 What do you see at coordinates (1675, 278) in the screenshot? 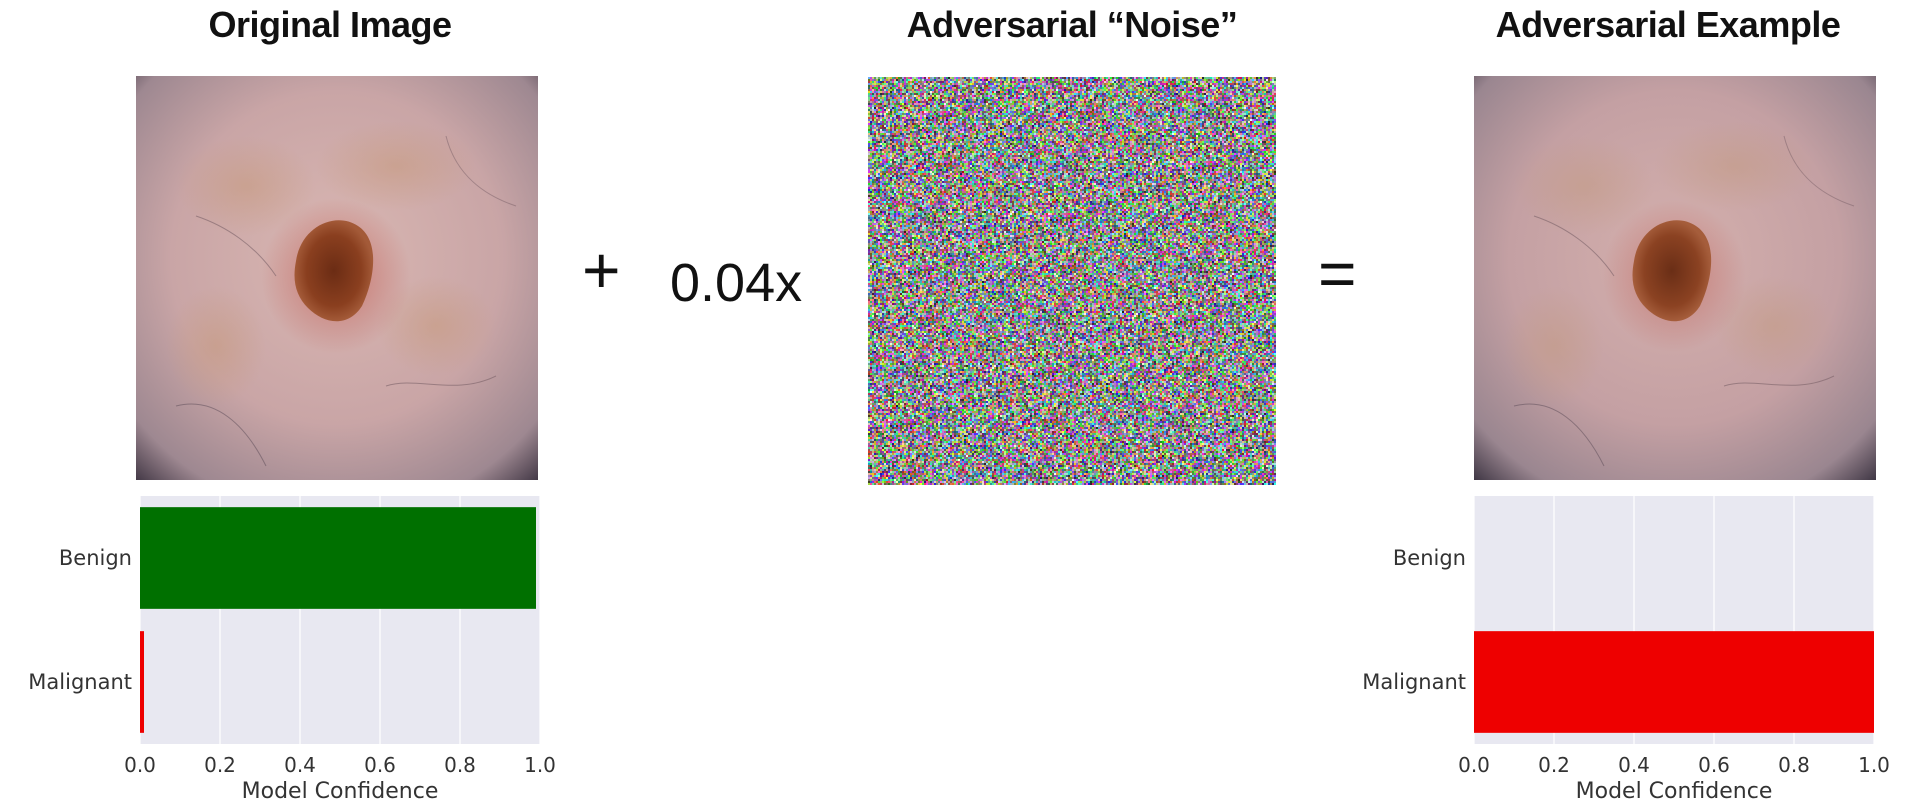
I see `adversarial-skin-lesion-image` at bounding box center [1675, 278].